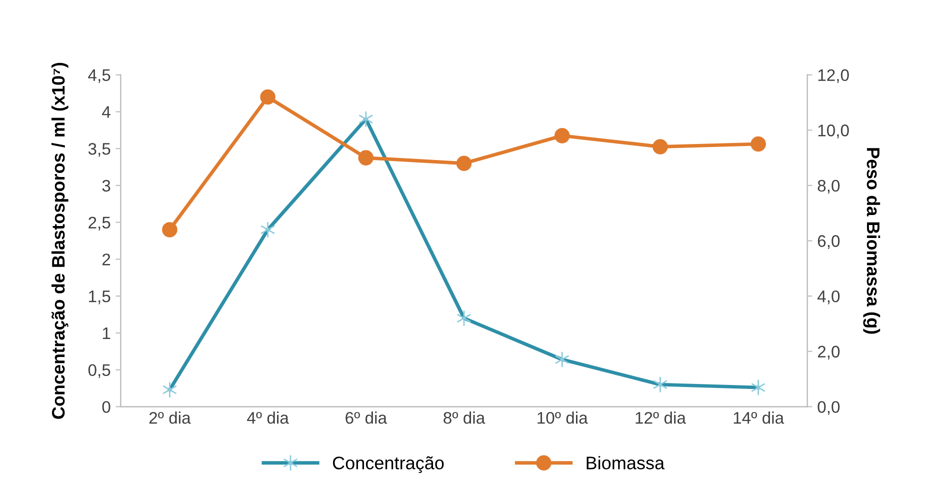 The height and width of the screenshot is (499, 928). What do you see at coordinates (170, 418) in the screenshot?
I see `x-tick-label: 2º dia` at bounding box center [170, 418].